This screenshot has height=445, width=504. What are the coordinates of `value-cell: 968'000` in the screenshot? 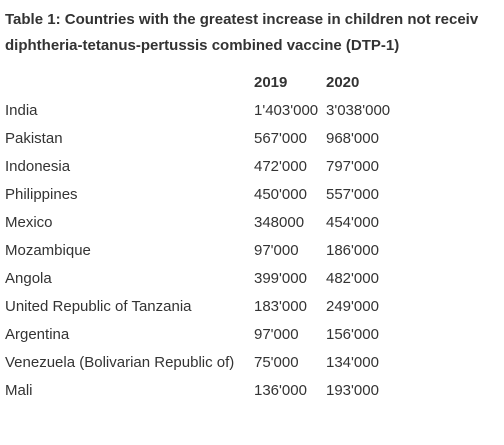 It's located at (352, 138).